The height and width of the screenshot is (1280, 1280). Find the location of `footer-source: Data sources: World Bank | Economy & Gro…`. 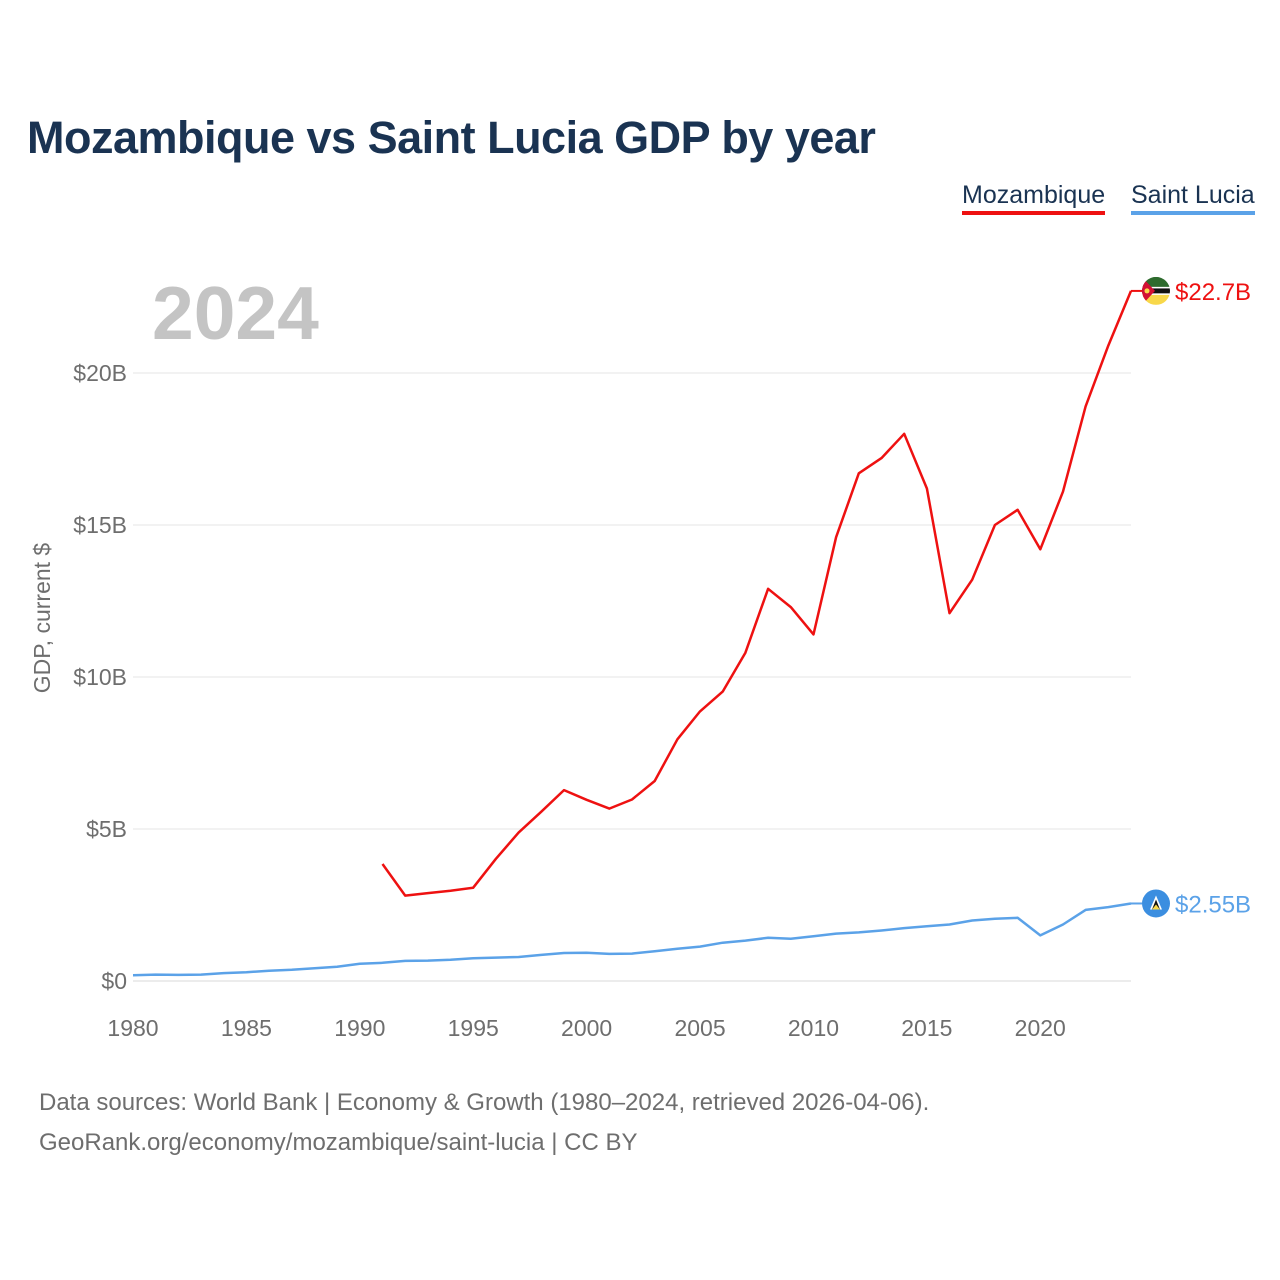

footer-source: Data sources: World Bank | Economy & Gro… is located at coordinates (484, 1102).